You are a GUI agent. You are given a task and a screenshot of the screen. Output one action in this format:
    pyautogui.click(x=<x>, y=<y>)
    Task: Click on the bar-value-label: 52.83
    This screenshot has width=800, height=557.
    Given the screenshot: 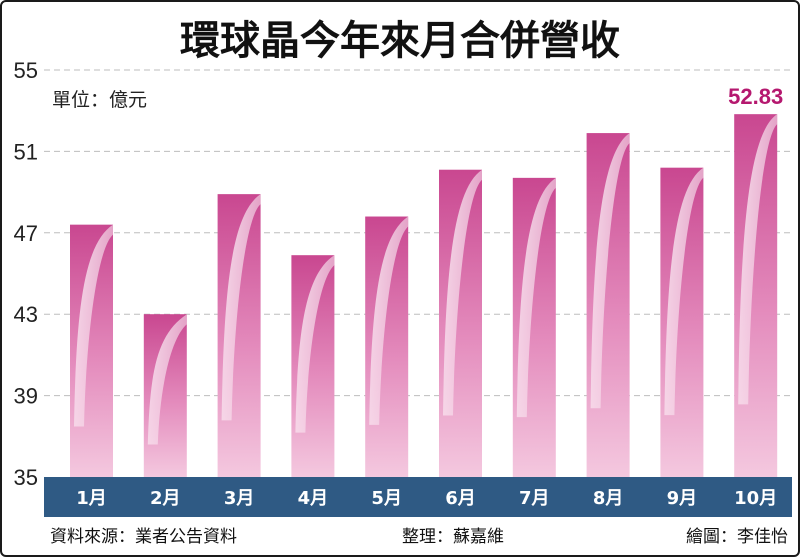 What is the action you would take?
    pyautogui.click(x=755, y=96)
    